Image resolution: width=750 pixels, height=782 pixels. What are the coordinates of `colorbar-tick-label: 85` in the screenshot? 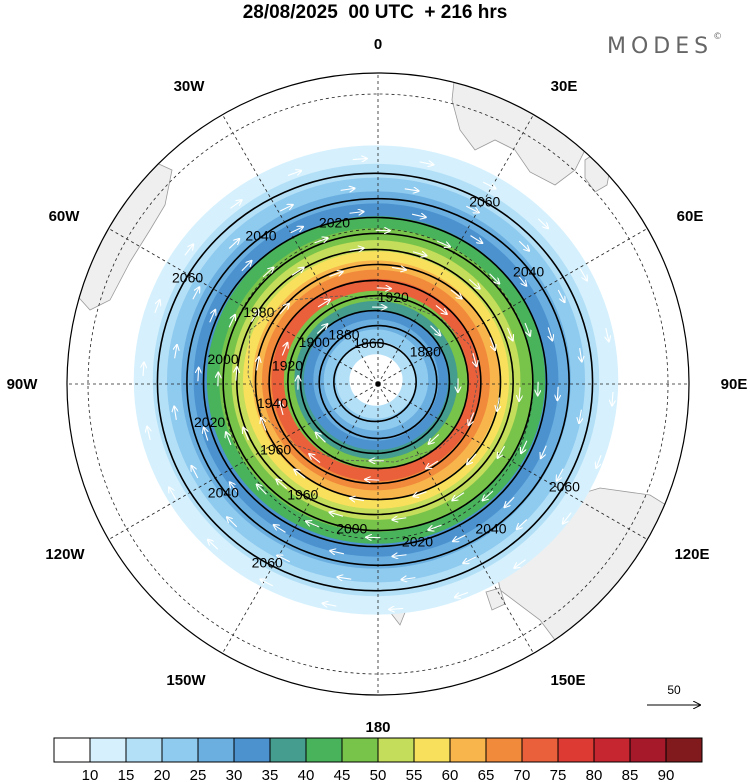 It's located at (630, 774).